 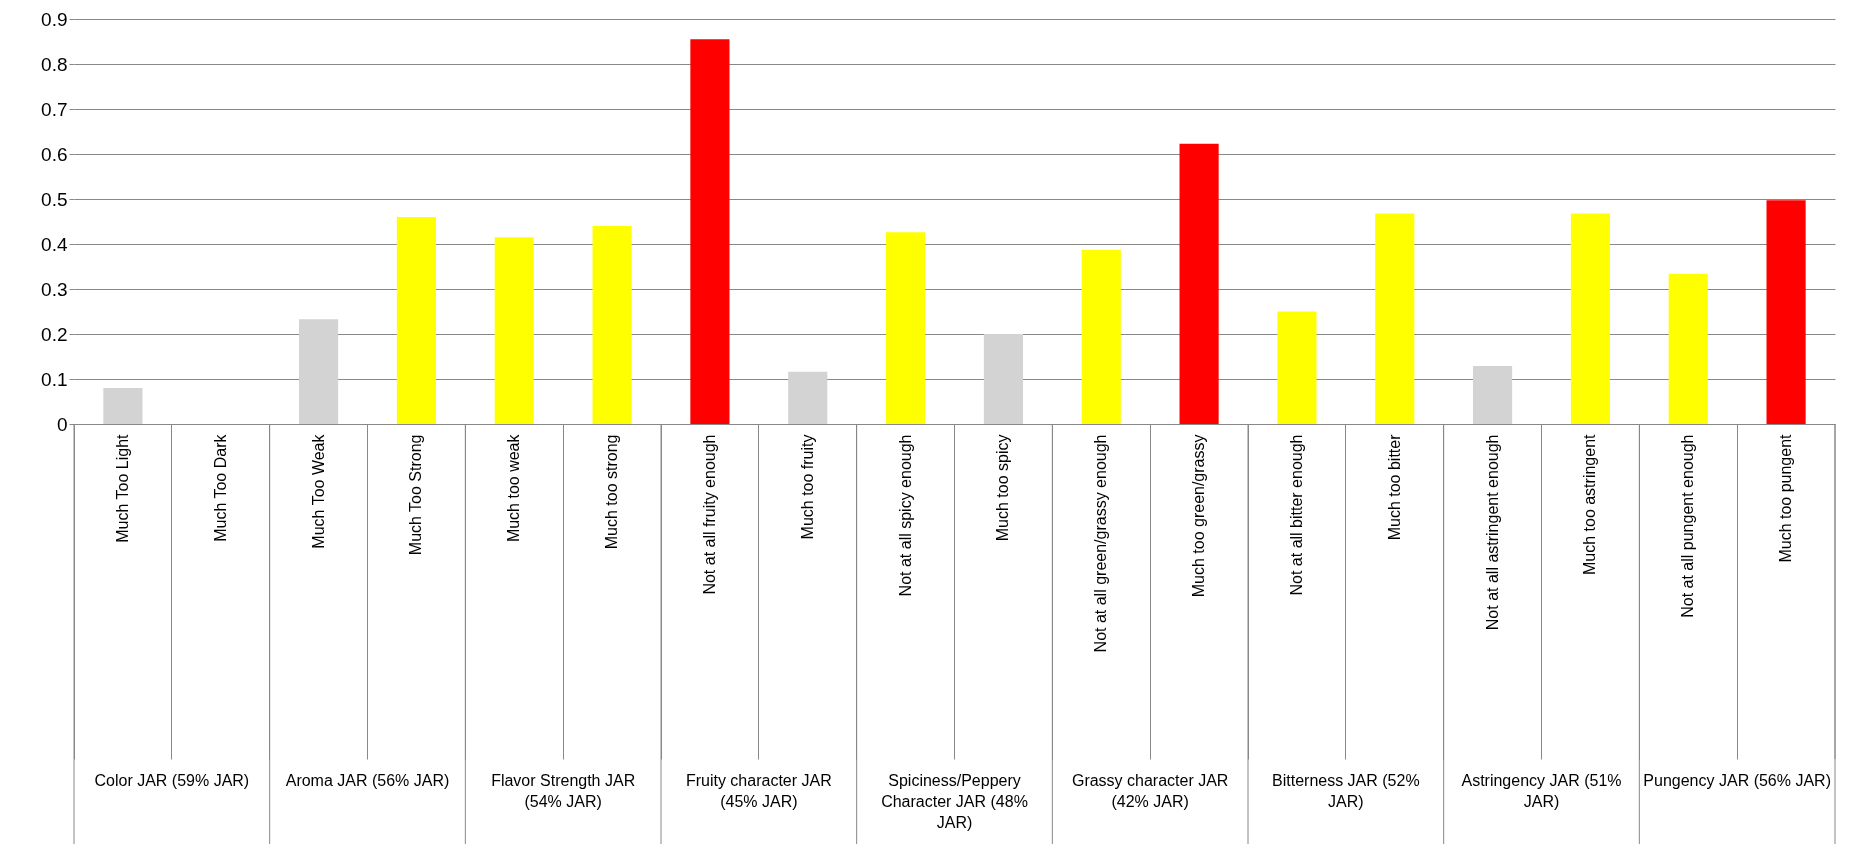 I want to click on y-tick-label: 0.7, so click(x=54, y=109).